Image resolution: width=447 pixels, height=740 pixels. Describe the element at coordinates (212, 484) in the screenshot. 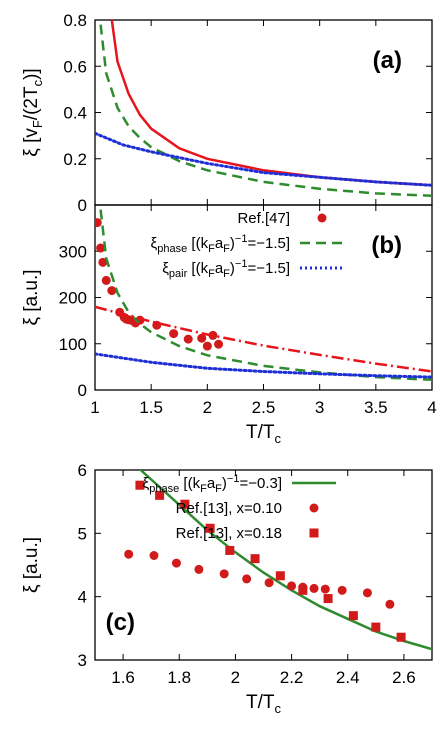

I see `legend-label: ξphase [(kFaF)−1=−0.3]` at that location.